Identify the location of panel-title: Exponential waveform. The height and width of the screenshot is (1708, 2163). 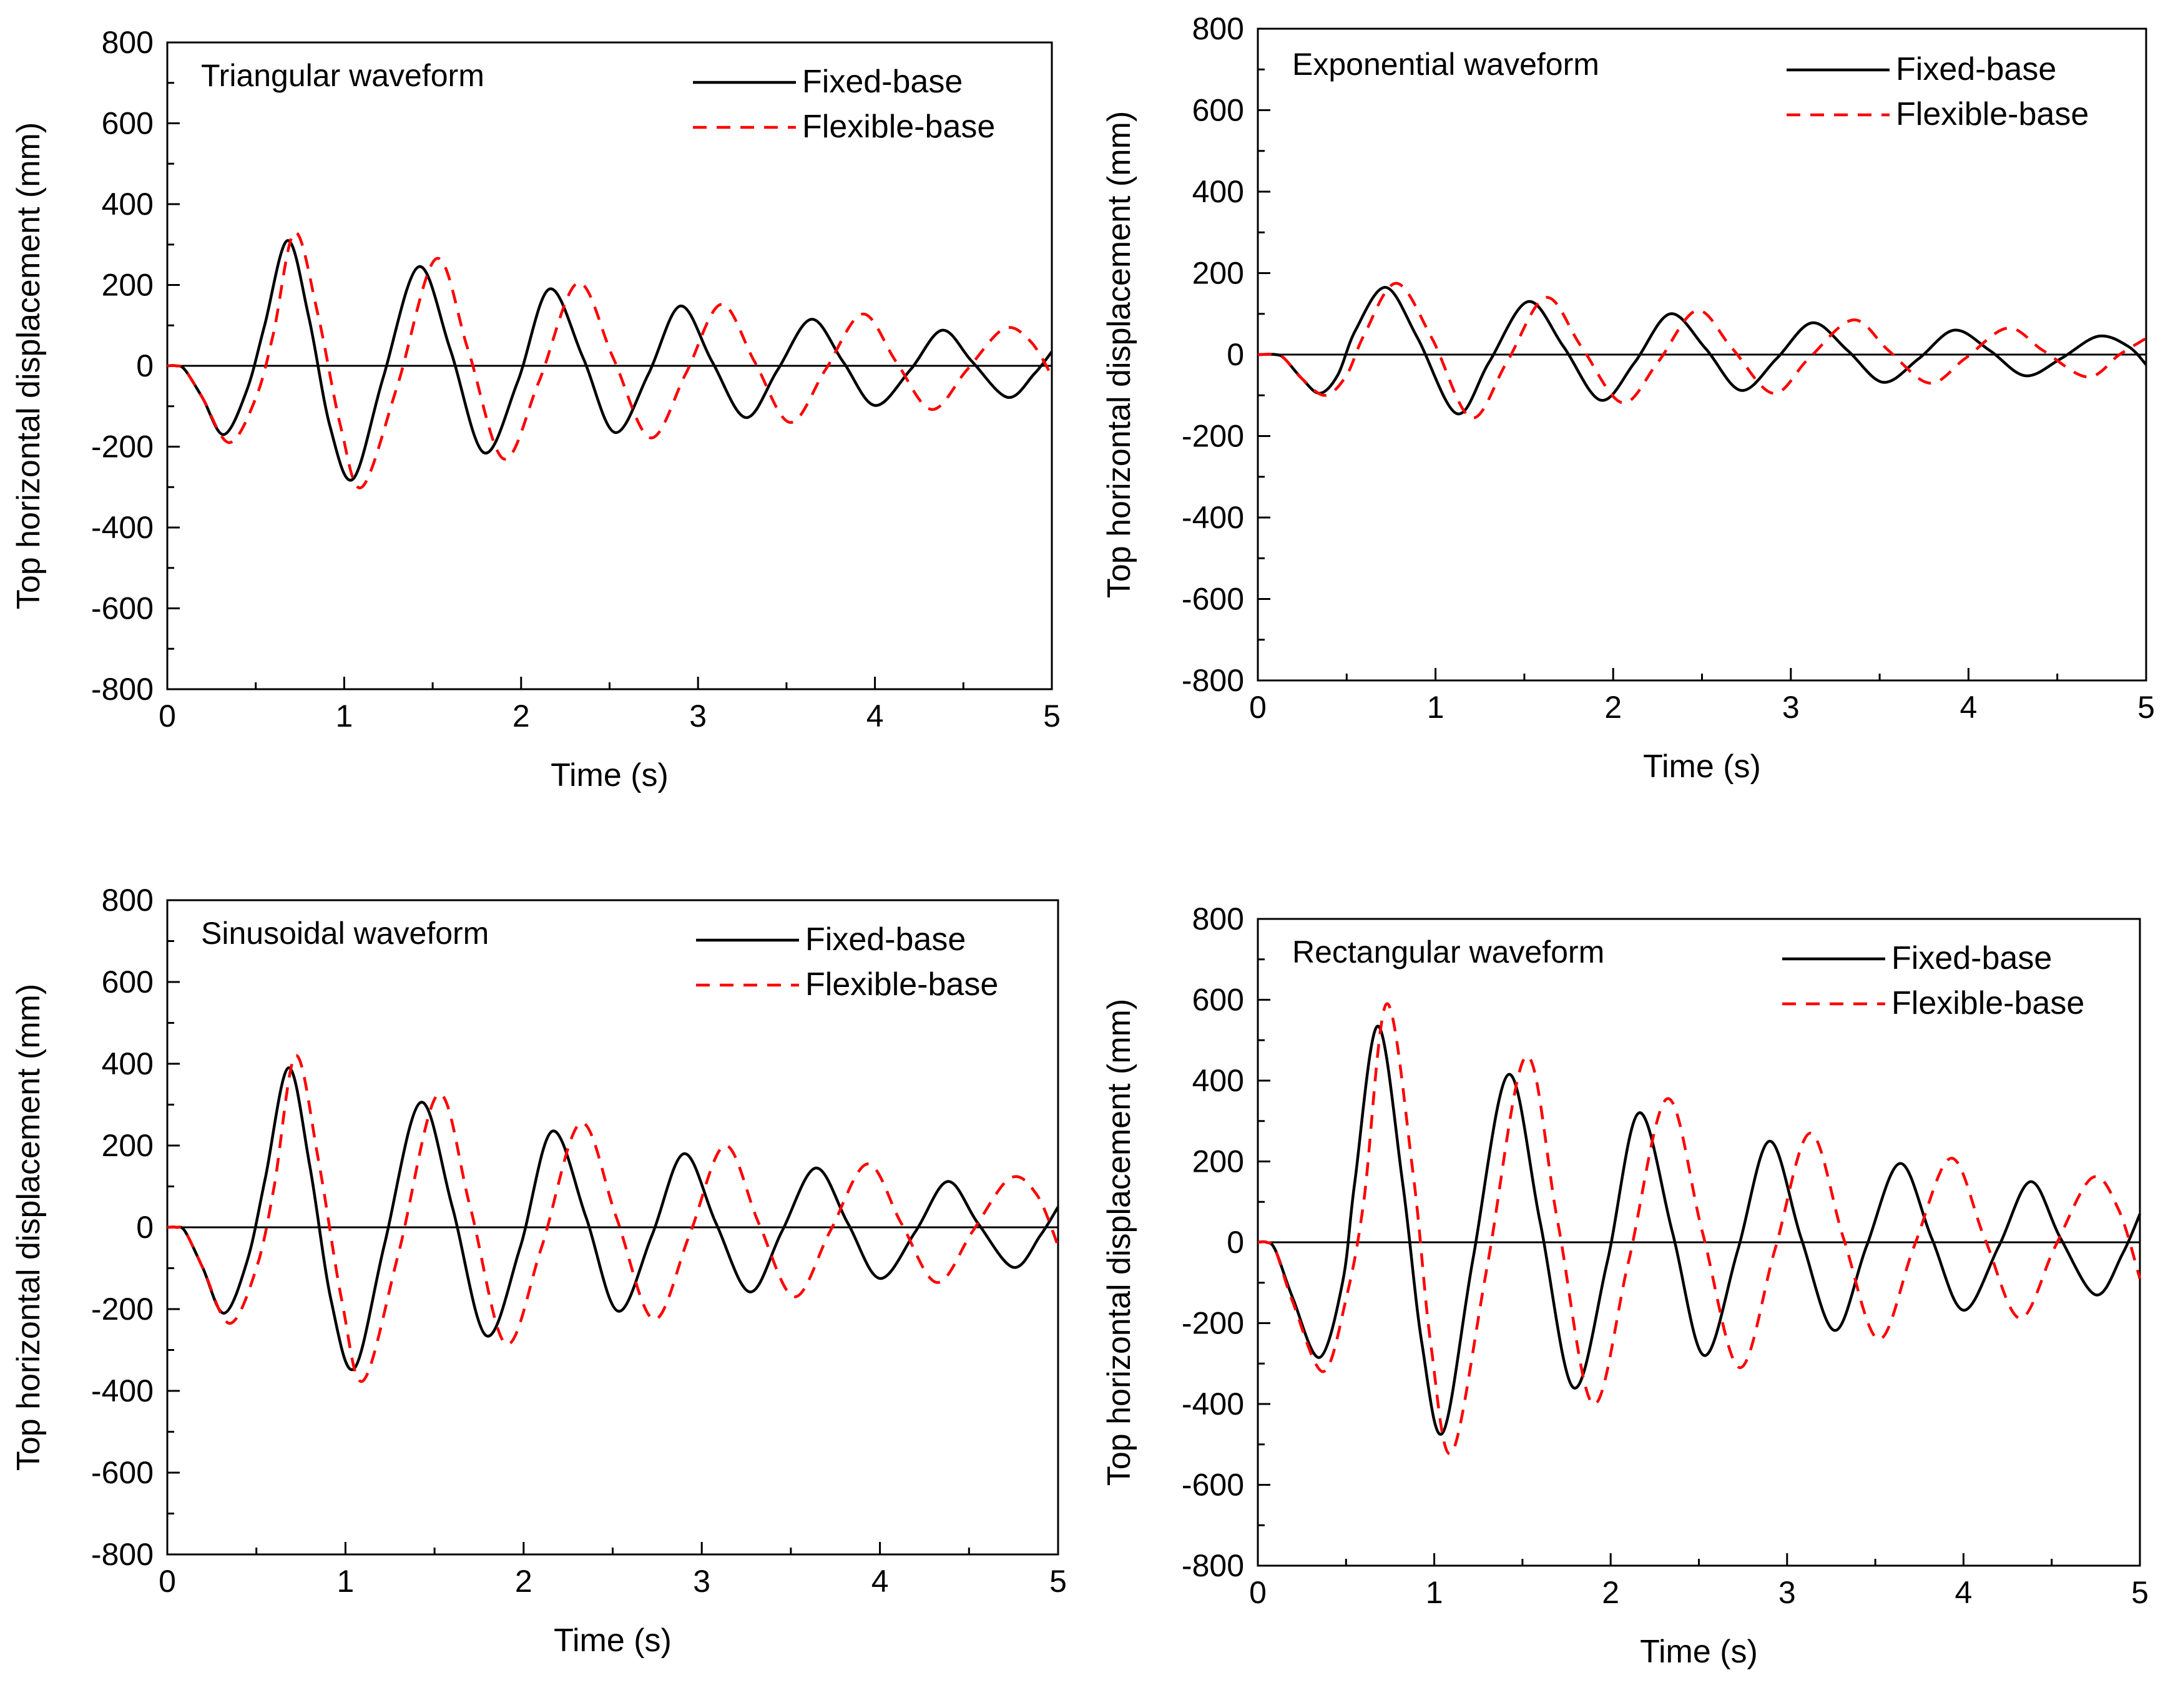
(1445, 64).